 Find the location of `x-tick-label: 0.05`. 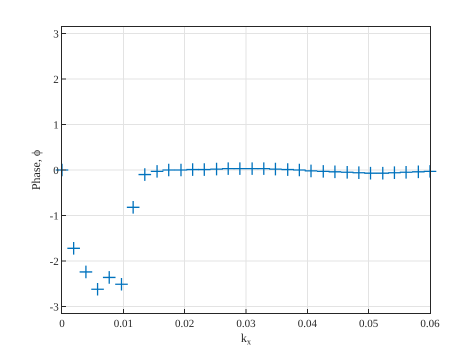

x-tick-label: 0.05 is located at coordinates (369, 324).